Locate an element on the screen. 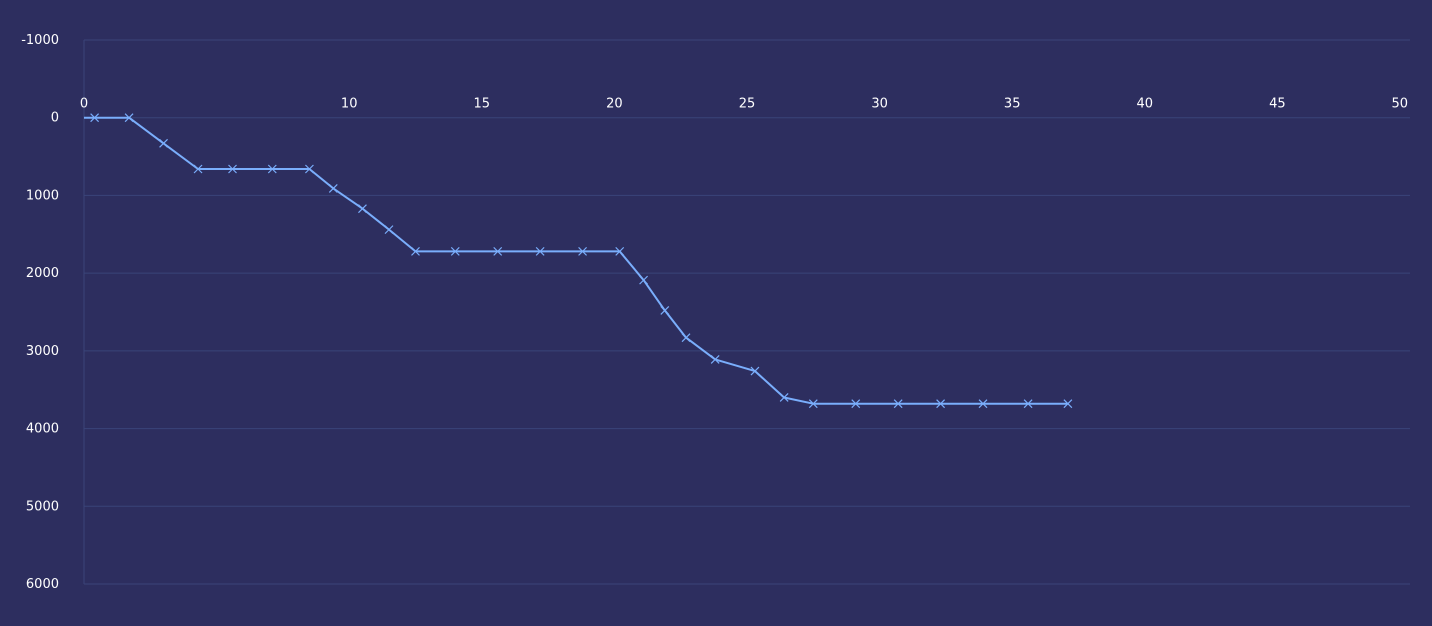  x-tick-label: 45 is located at coordinates (1277, 104).